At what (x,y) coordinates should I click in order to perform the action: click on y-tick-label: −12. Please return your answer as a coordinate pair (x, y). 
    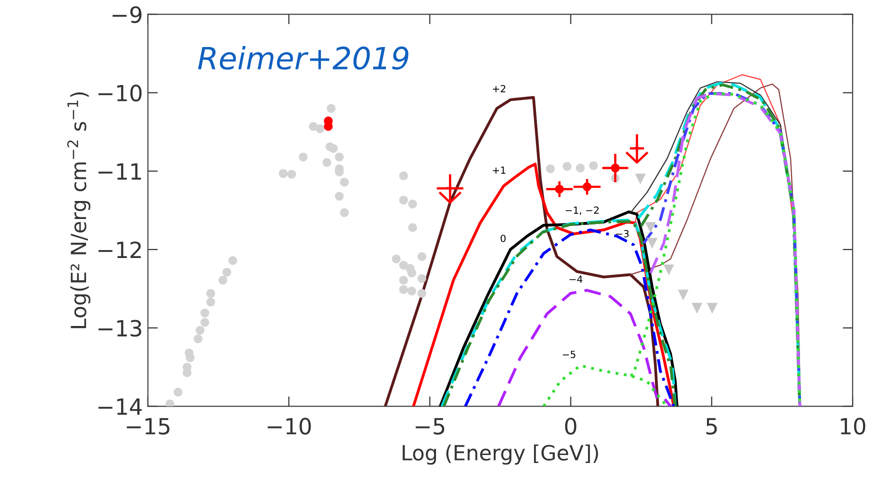
    Looking at the image, I should click on (119, 249).